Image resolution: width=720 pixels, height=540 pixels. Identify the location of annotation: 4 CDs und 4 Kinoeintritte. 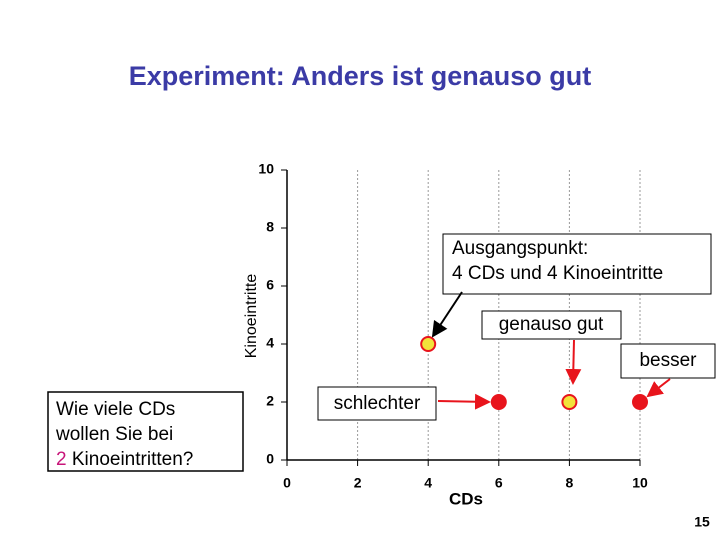
(557, 273).